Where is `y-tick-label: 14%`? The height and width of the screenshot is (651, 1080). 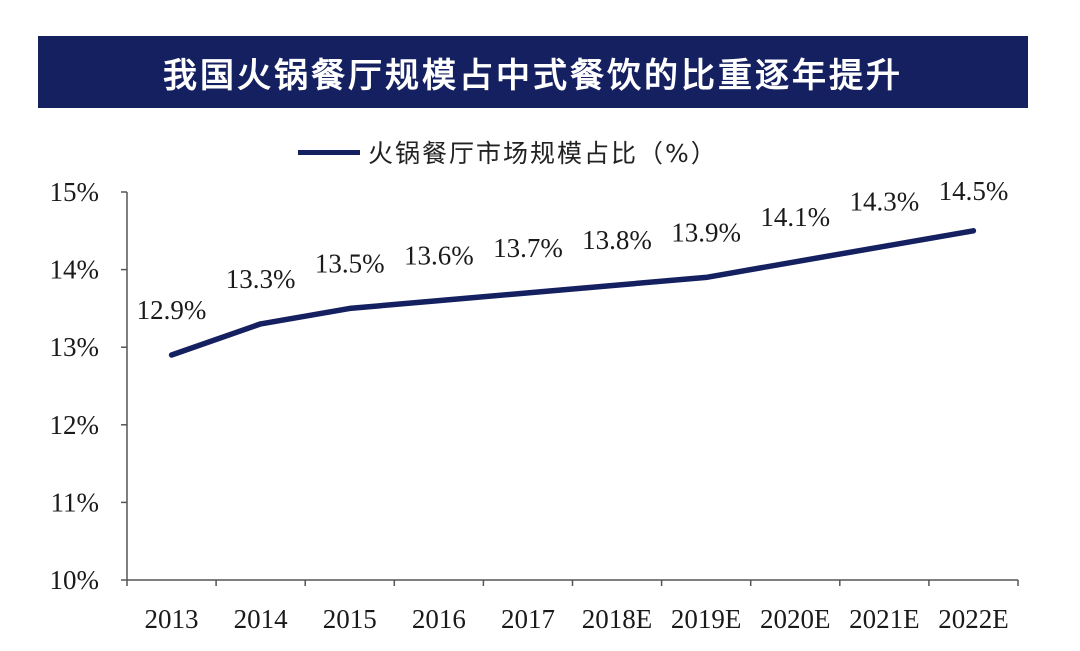
y-tick-label: 14% is located at coordinates (75, 270).